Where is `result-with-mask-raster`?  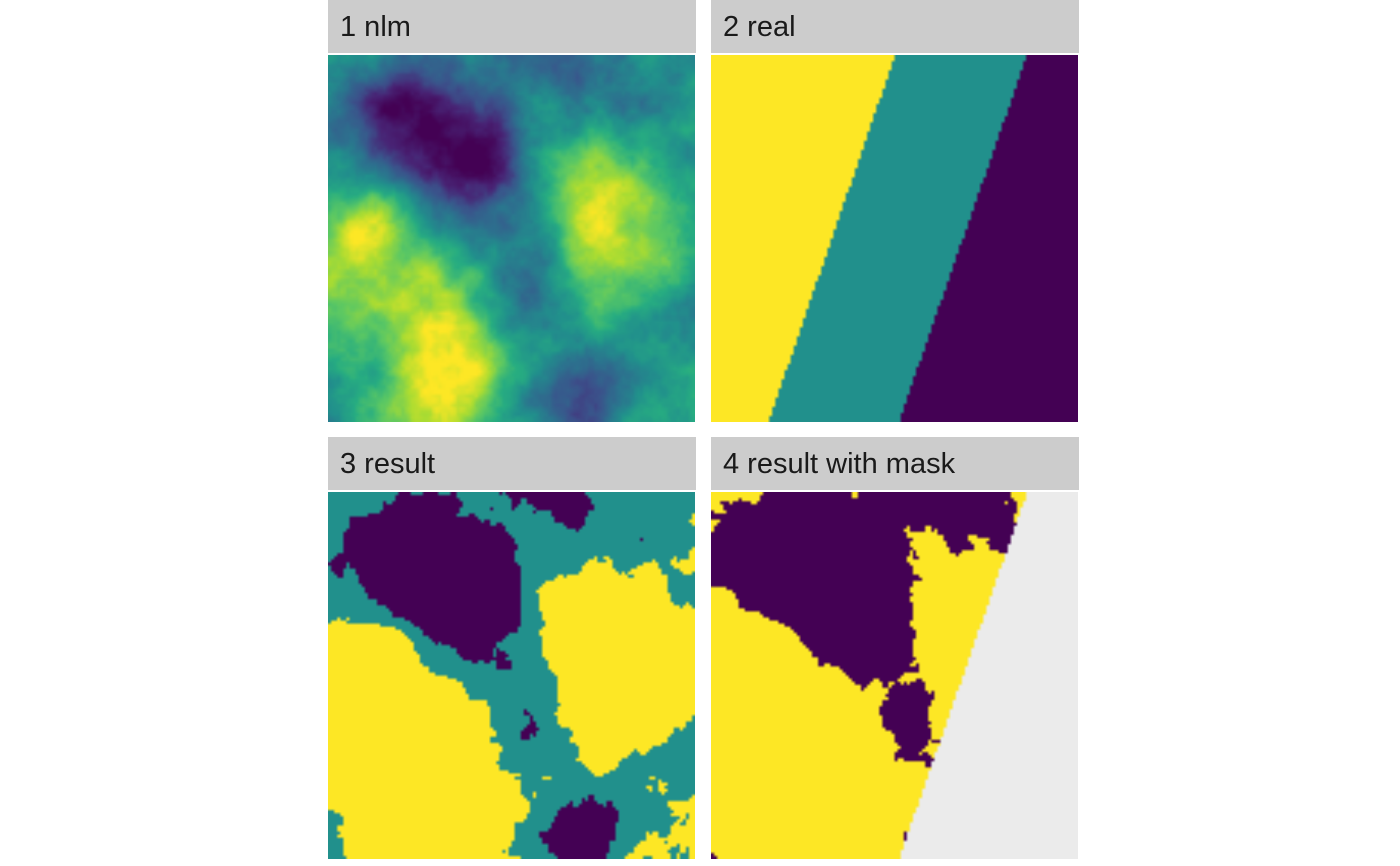
result-with-mask-raster is located at coordinates (894, 675).